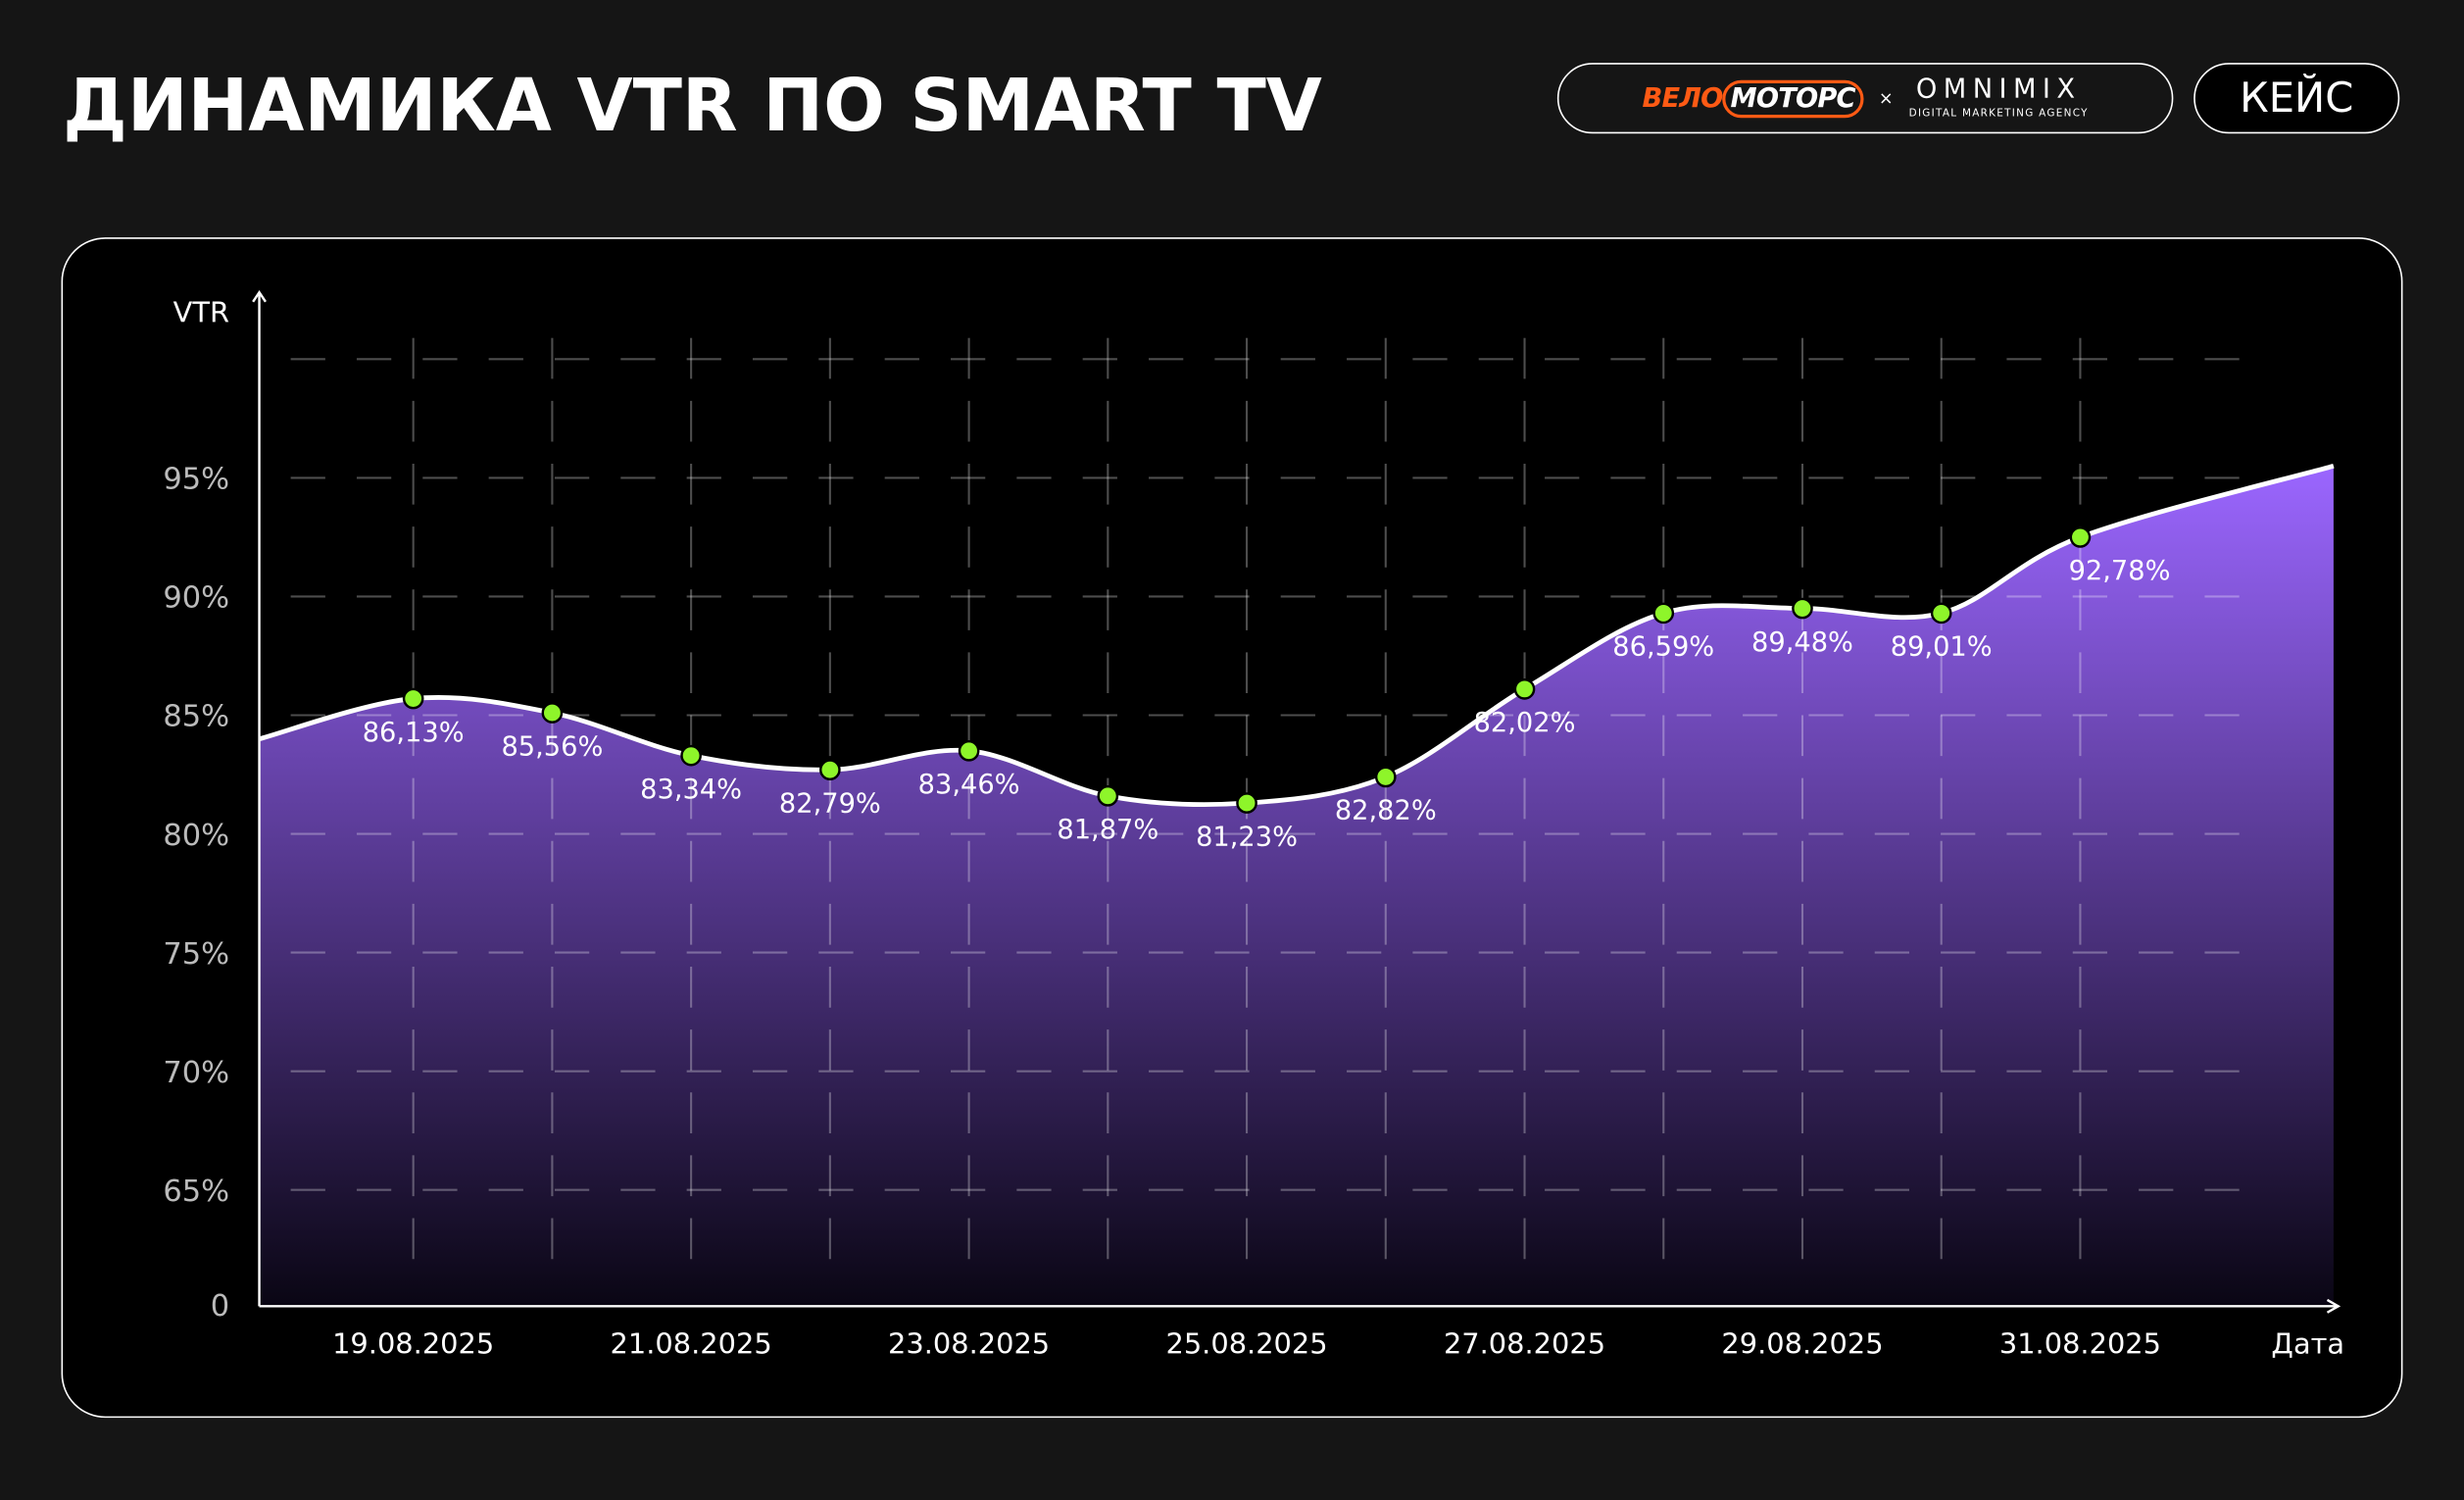  What do you see at coordinates (196, 1192) in the screenshot?
I see `y-tick-label: 65%` at bounding box center [196, 1192].